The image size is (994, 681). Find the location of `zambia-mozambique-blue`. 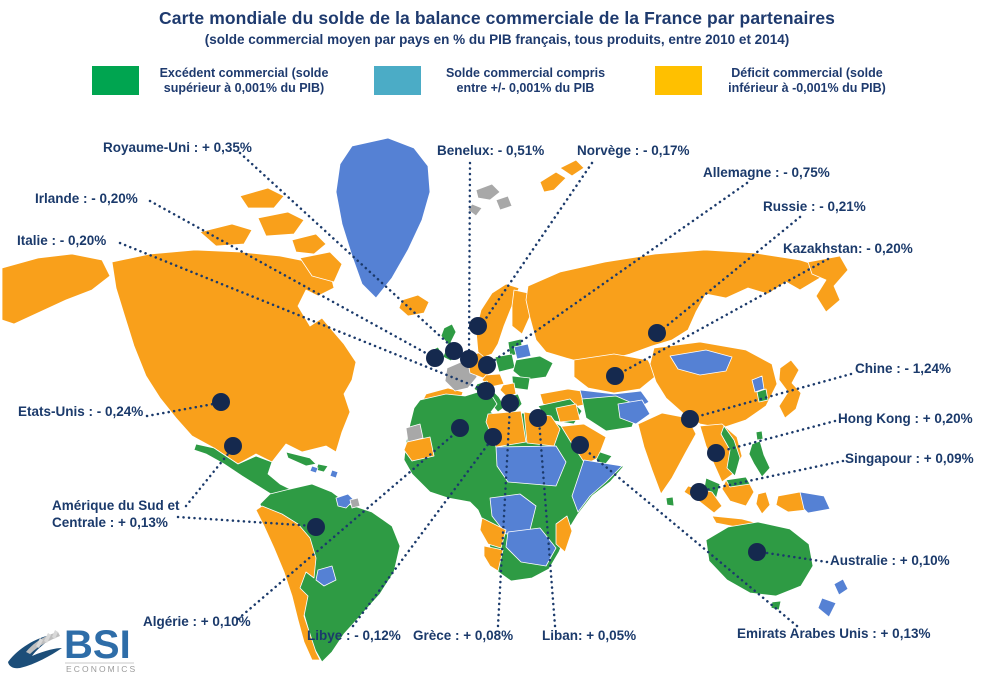

zambia-mozambique-blue is located at coordinates (531, 547).